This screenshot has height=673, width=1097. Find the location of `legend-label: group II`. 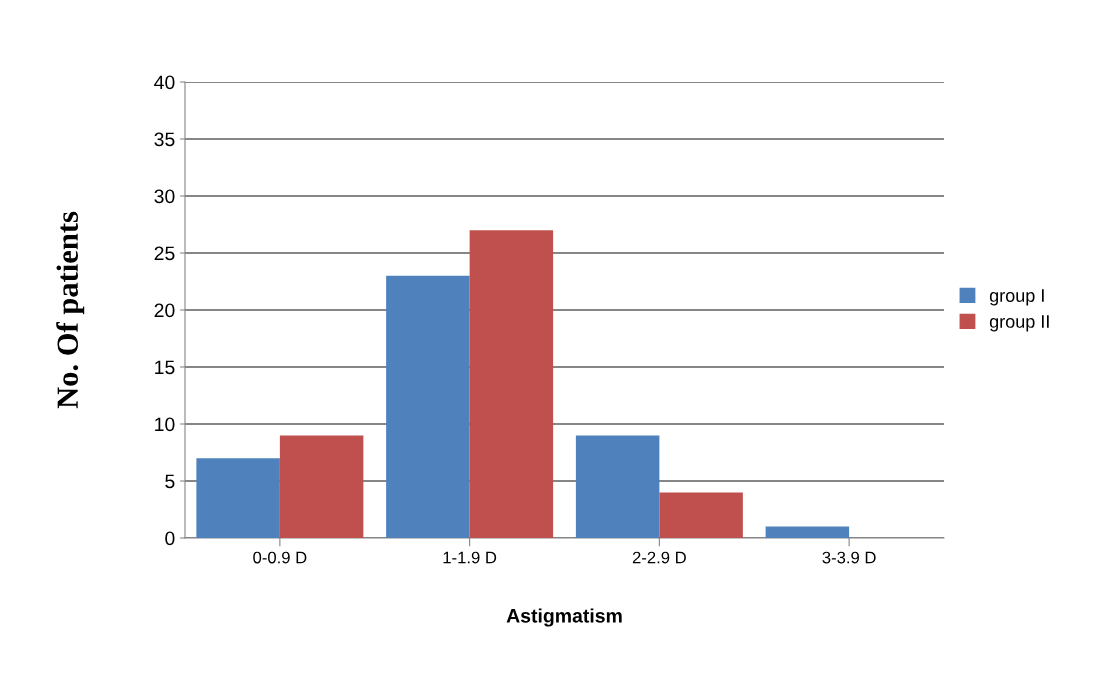

legend-label: group II is located at coordinates (1019, 323).